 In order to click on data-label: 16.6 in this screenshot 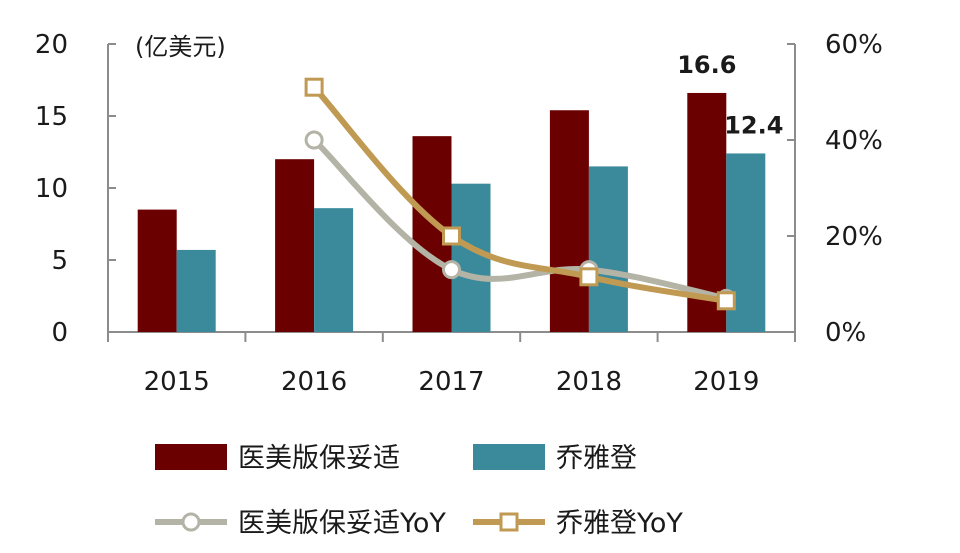, I will do `click(706, 65)`.